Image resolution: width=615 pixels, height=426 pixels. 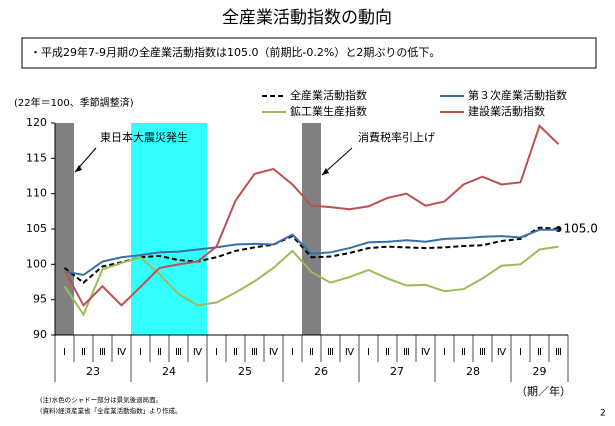 What do you see at coordinates (245, 371) in the screenshot?
I see `year-label: 25` at bounding box center [245, 371].